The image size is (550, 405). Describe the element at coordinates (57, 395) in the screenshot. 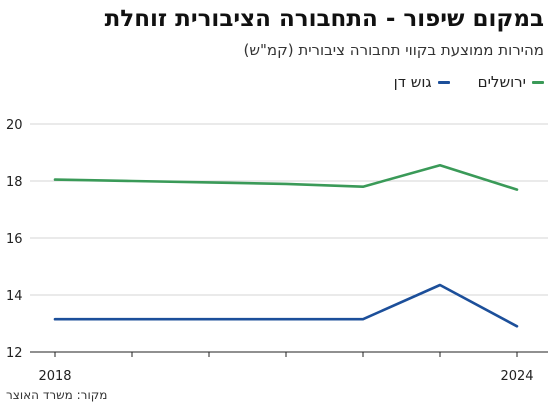

I see `source-note: מקור: משרד האוצר` at that location.